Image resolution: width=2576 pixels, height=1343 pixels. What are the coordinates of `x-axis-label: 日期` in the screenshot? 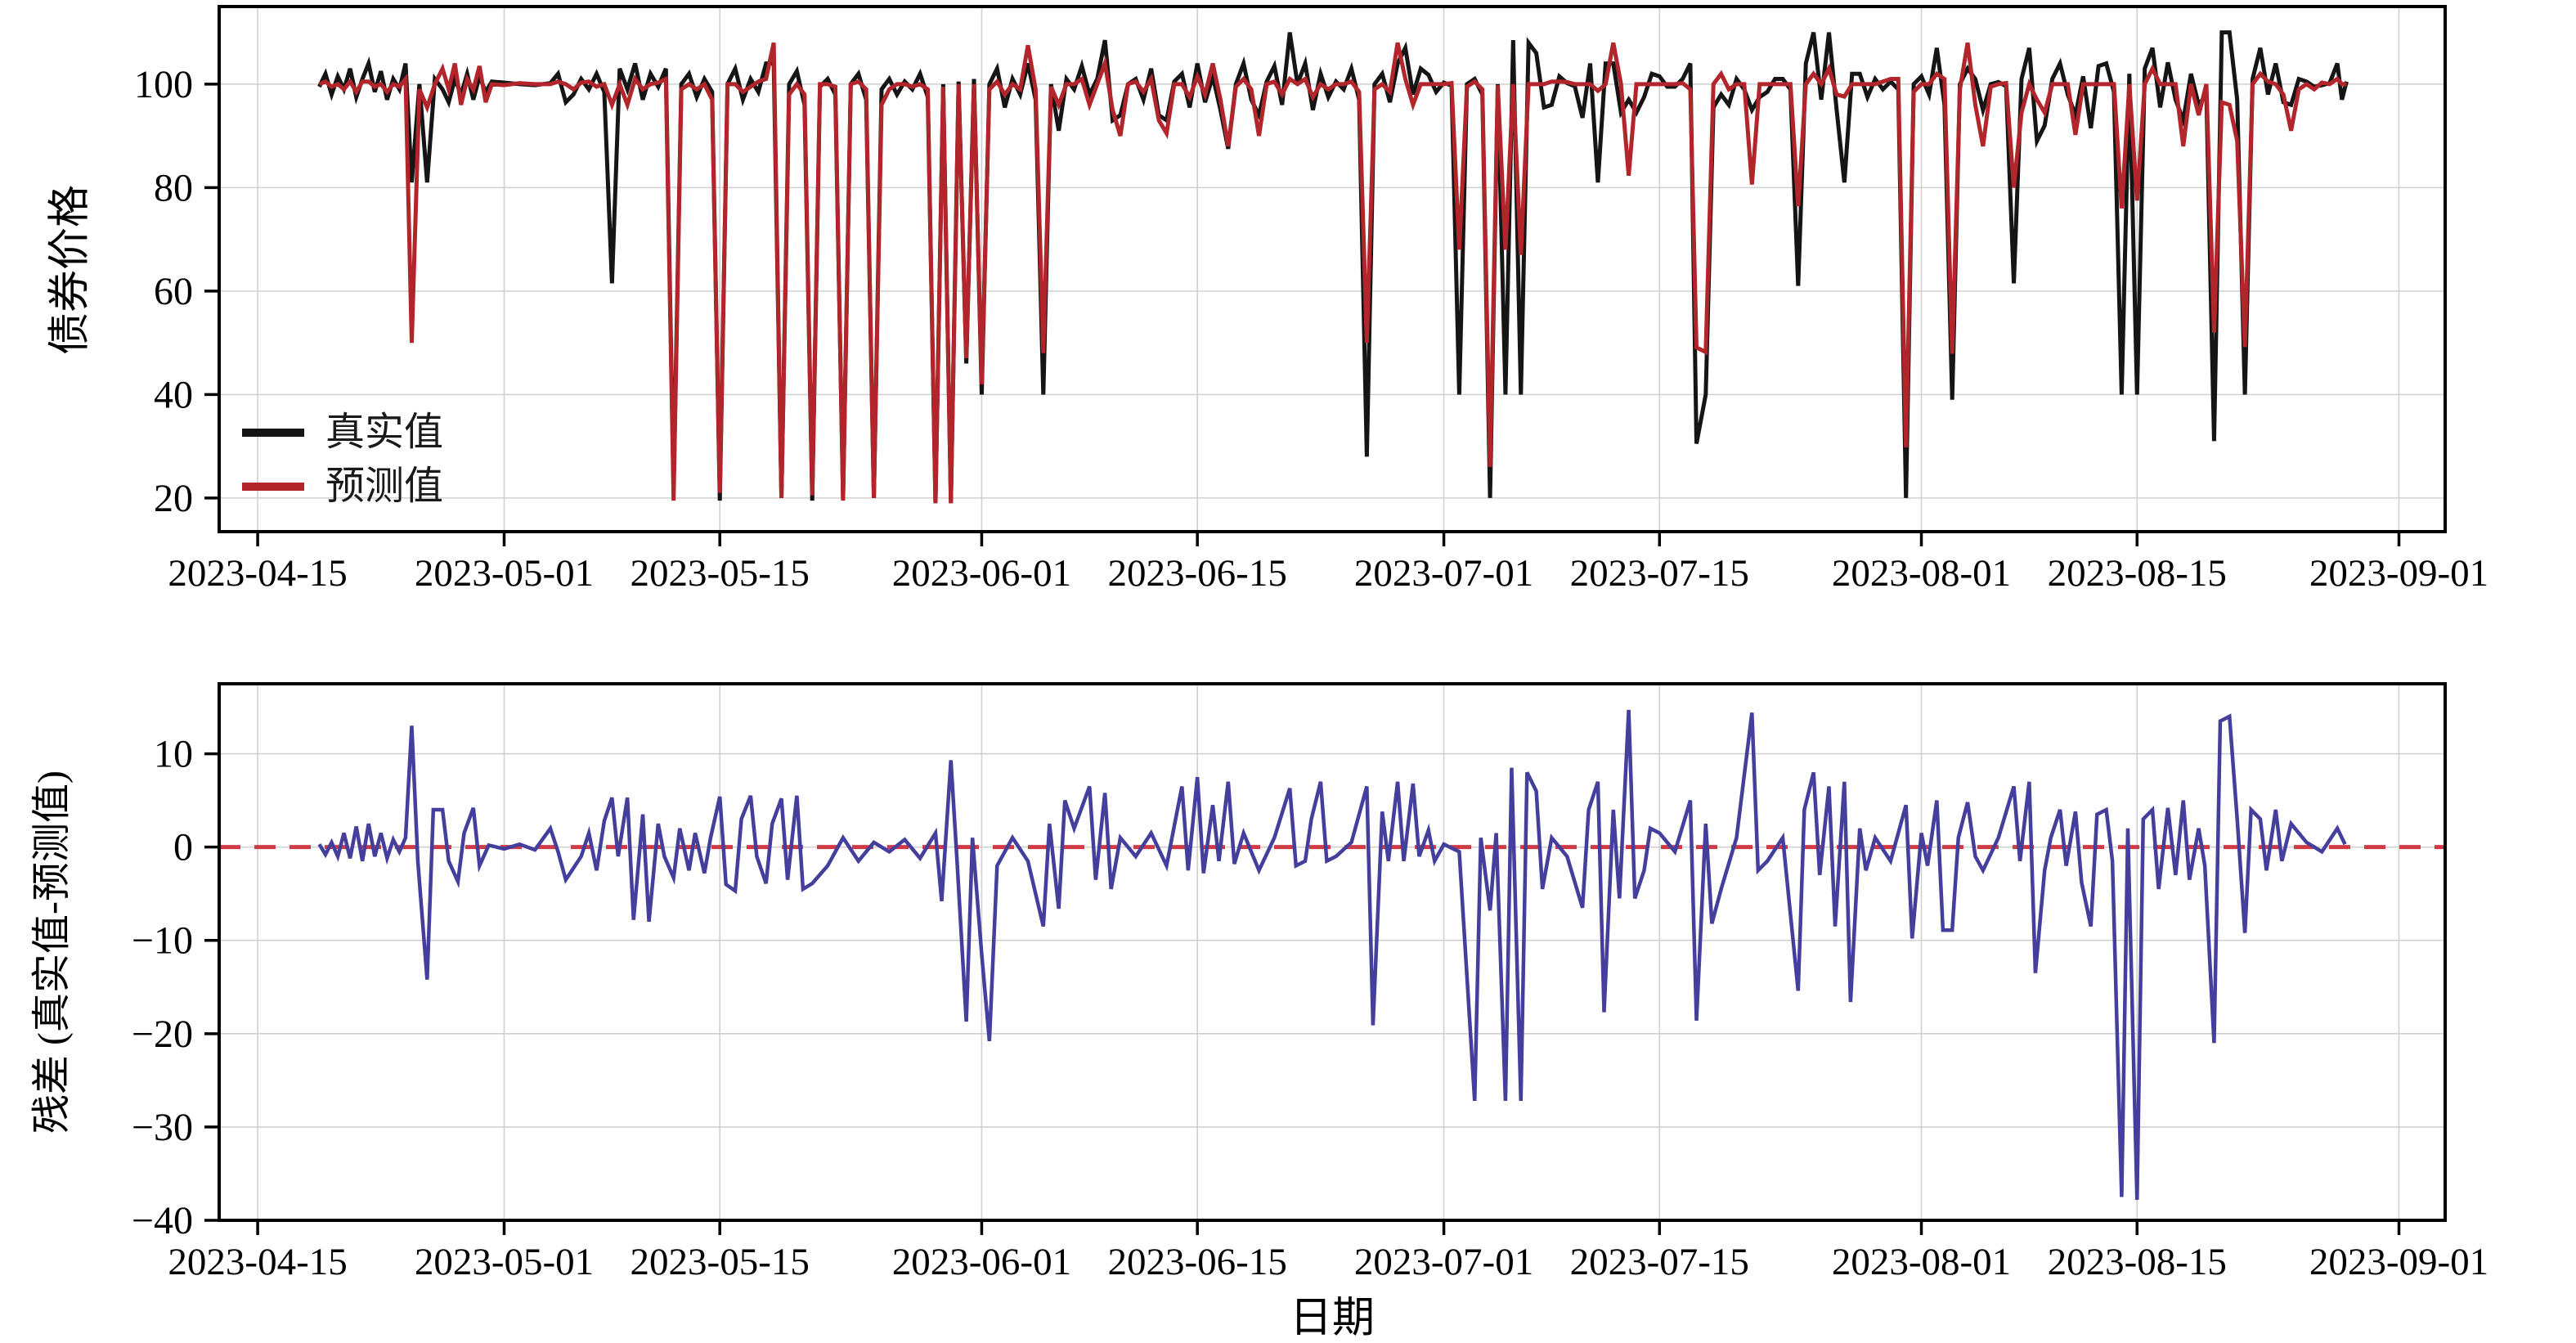 It's located at (1332, 1318).